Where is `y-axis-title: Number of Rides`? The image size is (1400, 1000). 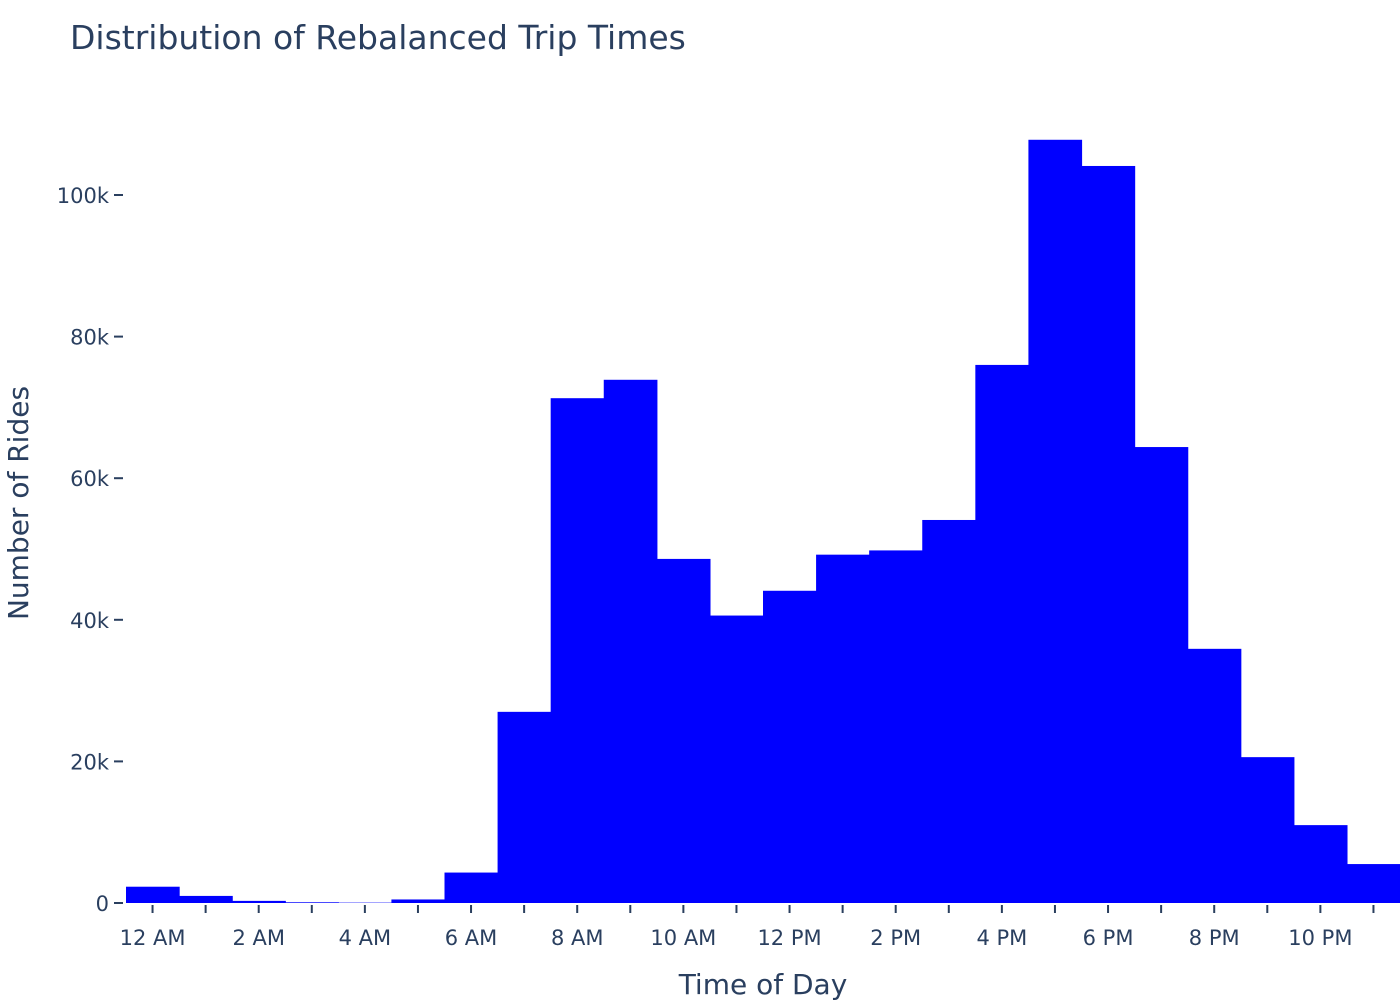 y-axis-title: Number of Rides is located at coordinates (18, 503).